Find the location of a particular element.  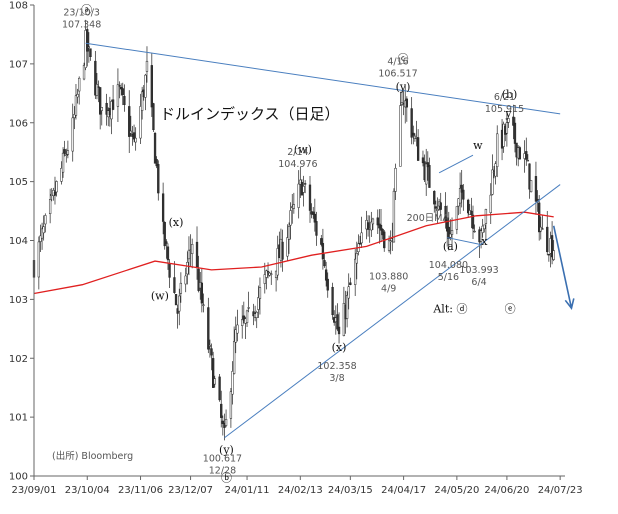

wave-label: Alt: ⓓ is located at coordinates (449, 308).